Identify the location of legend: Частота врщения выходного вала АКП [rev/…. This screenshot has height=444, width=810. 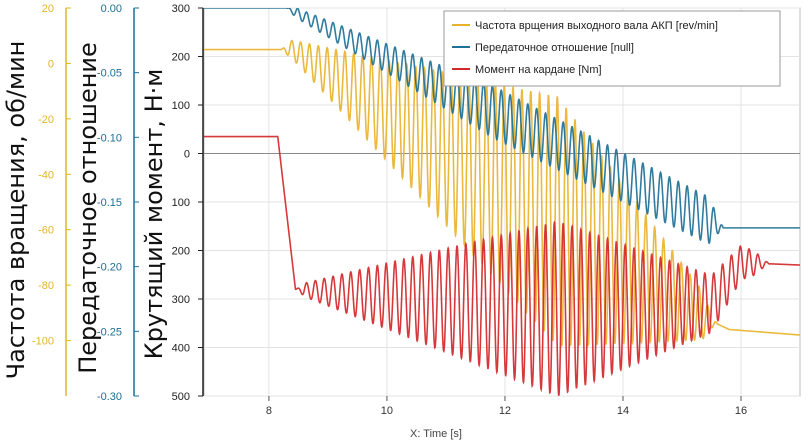
(612, 48).